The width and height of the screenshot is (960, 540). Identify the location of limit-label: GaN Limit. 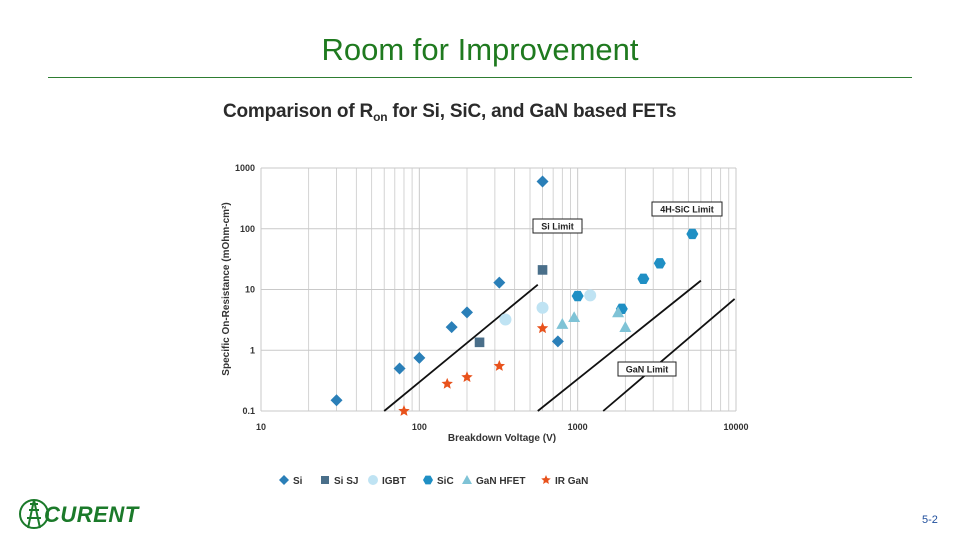
(647, 370).